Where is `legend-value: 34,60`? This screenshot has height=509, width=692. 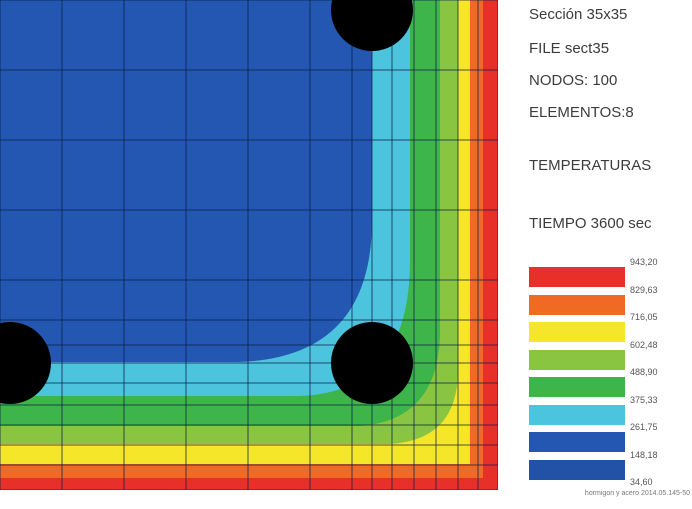
legend-value: 34,60 is located at coordinates (641, 482).